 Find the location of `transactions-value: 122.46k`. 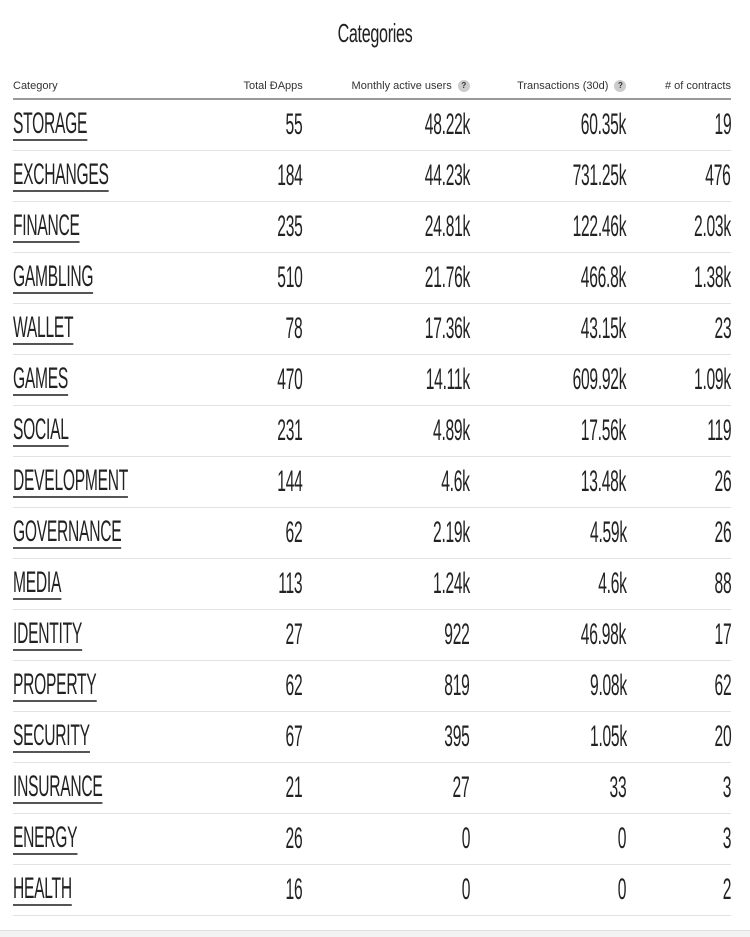

transactions-value: 122.46k is located at coordinates (599, 226).